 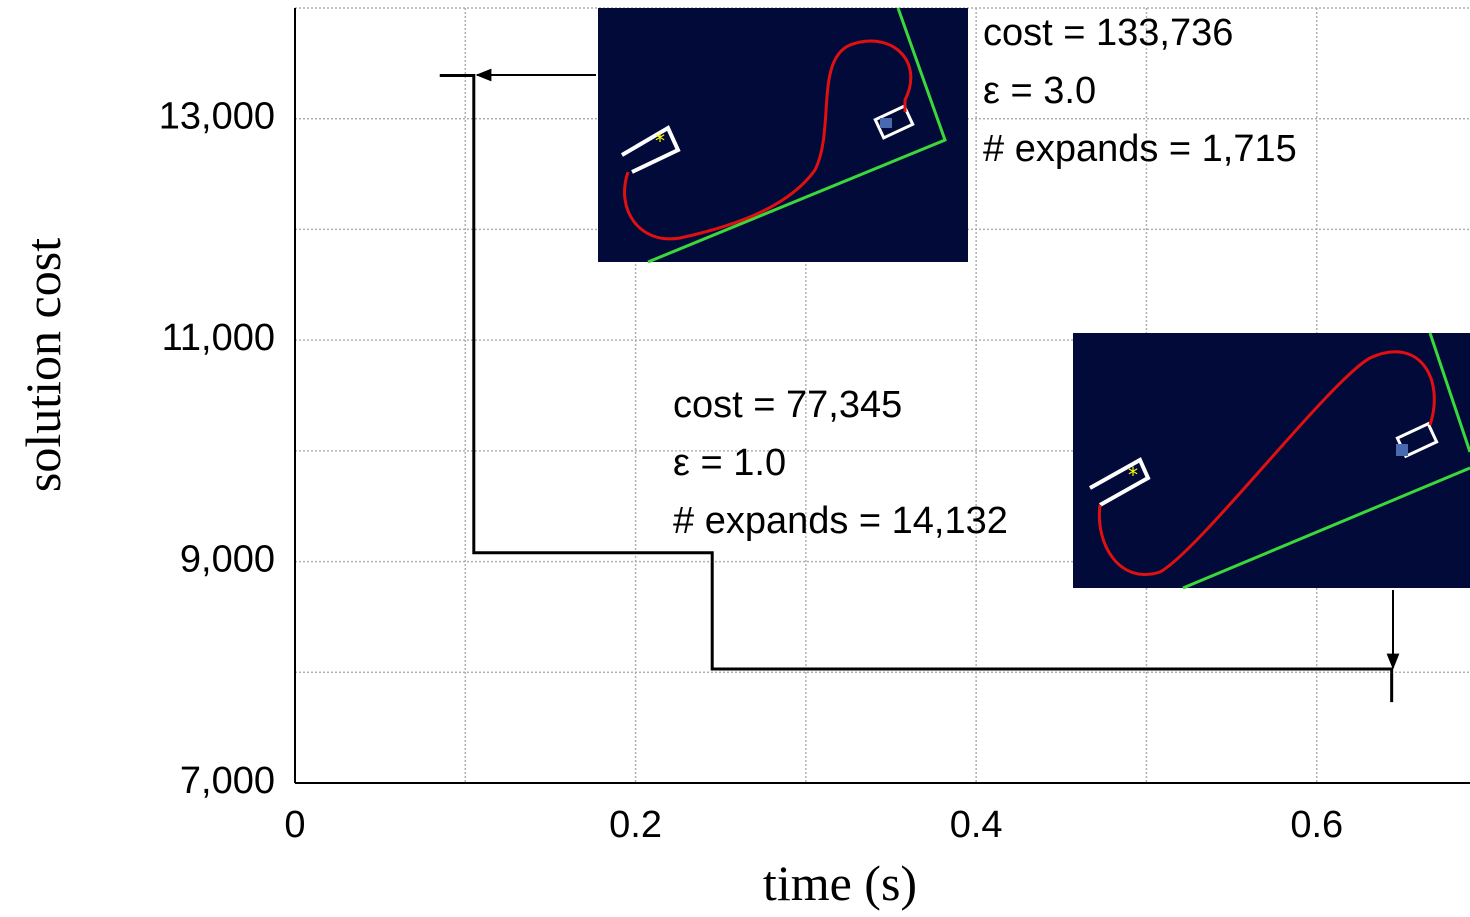 What do you see at coordinates (1140, 149) in the screenshot?
I see `annotation-line: # expands = 1,715` at bounding box center [1140, 149].